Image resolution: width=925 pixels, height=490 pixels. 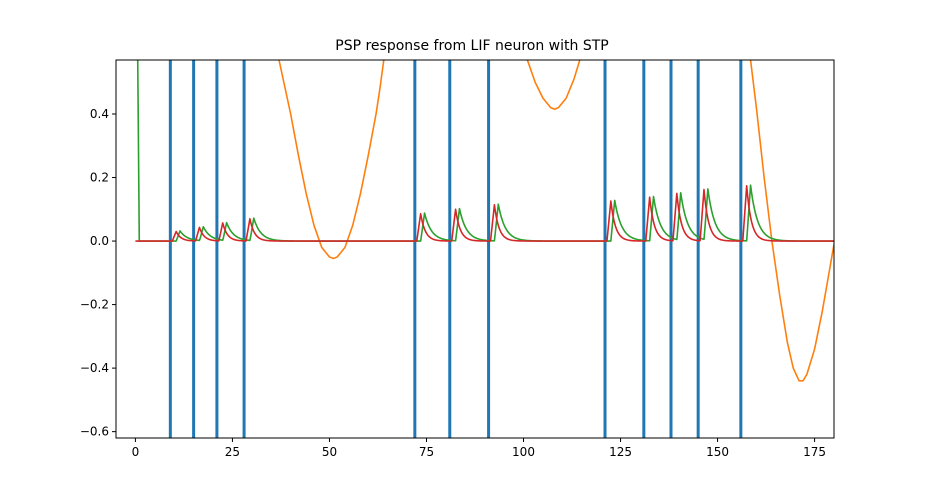 What do you see at coordinates (426, 452) in the screenshot?
I see `x-tick-label: 75` at bounding box center [426, 452].